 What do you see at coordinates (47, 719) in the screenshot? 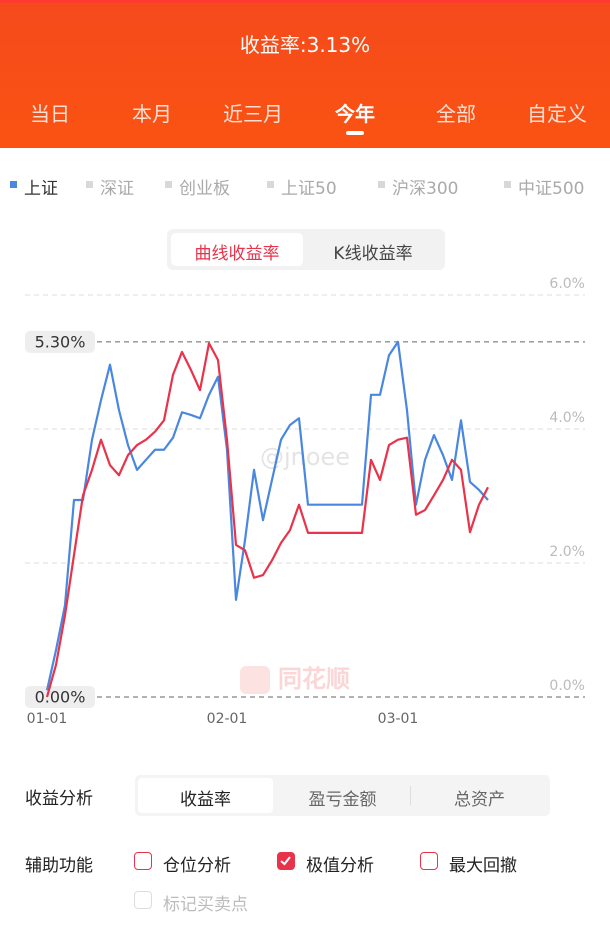
I see `x-tick-label: 01-01` at bounding box center [47, 719].